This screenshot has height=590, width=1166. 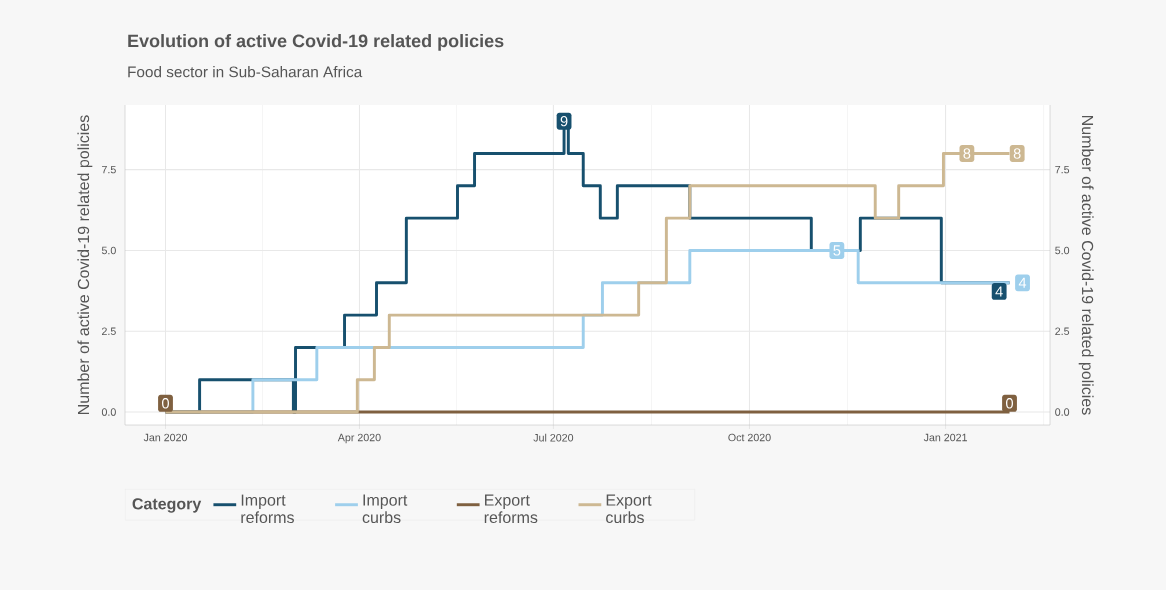 What do you see at coordinates (385, 509) in the screenshot?
I see `legend-label: Import curbs` at bounding box center [385, 509].